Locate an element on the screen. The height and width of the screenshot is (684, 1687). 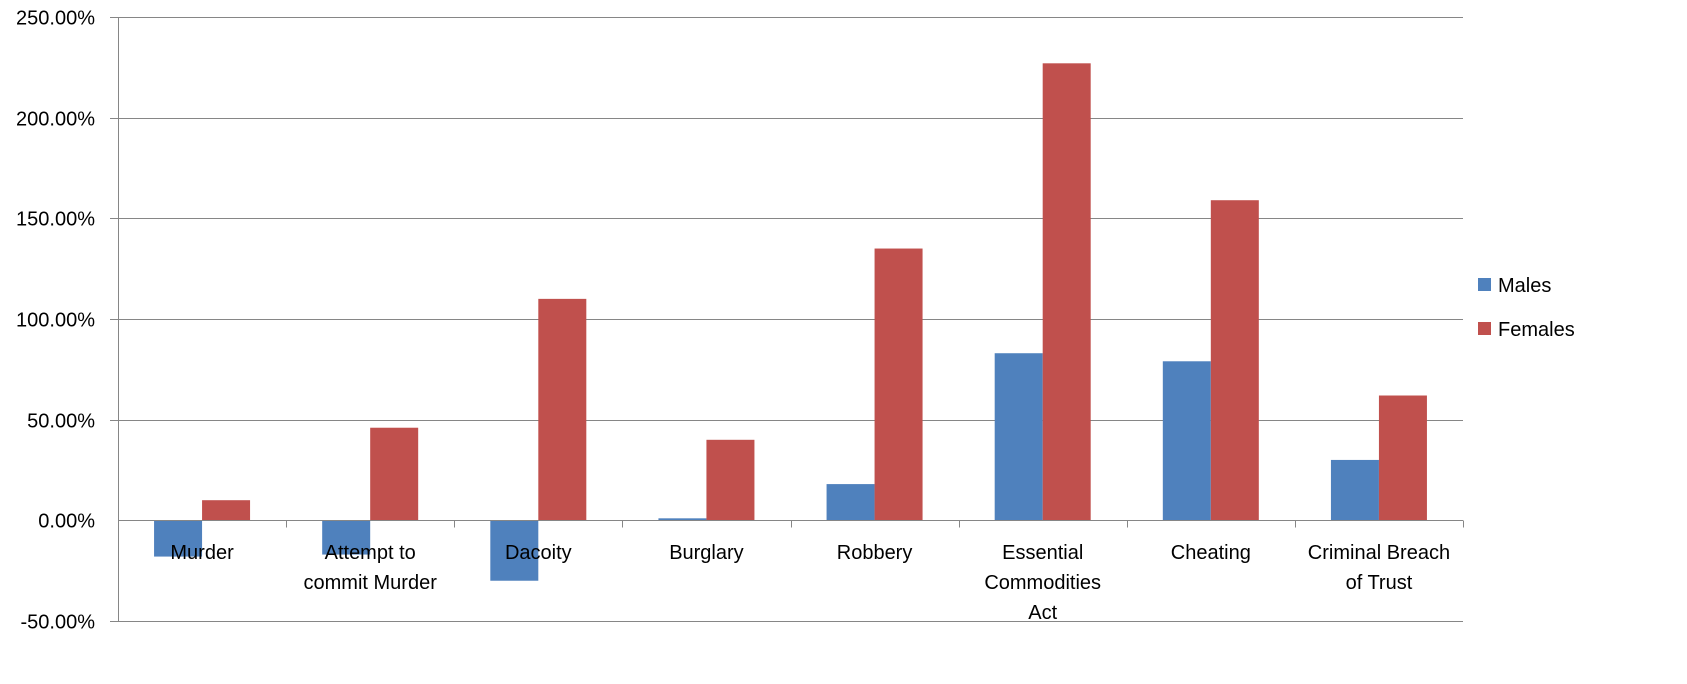
category-label-line: Criminal Breach is located at coordinates (1379, 553).